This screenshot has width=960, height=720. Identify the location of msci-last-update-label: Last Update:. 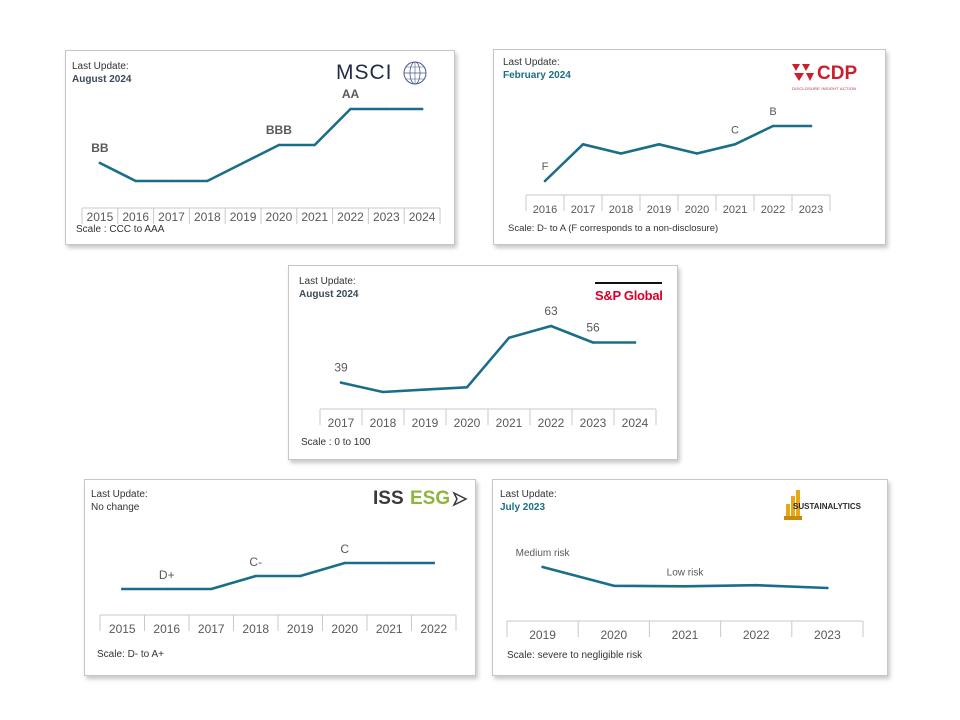
(100, 66).